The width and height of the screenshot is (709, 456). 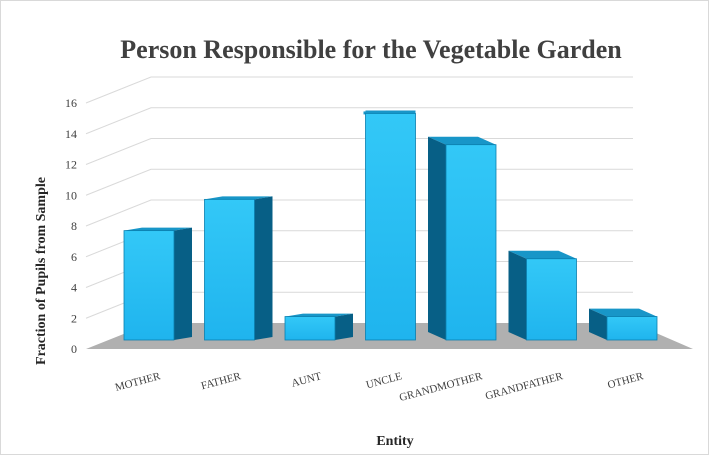 I want to click on y-tick-label: 8, so click(x=74, y=226).